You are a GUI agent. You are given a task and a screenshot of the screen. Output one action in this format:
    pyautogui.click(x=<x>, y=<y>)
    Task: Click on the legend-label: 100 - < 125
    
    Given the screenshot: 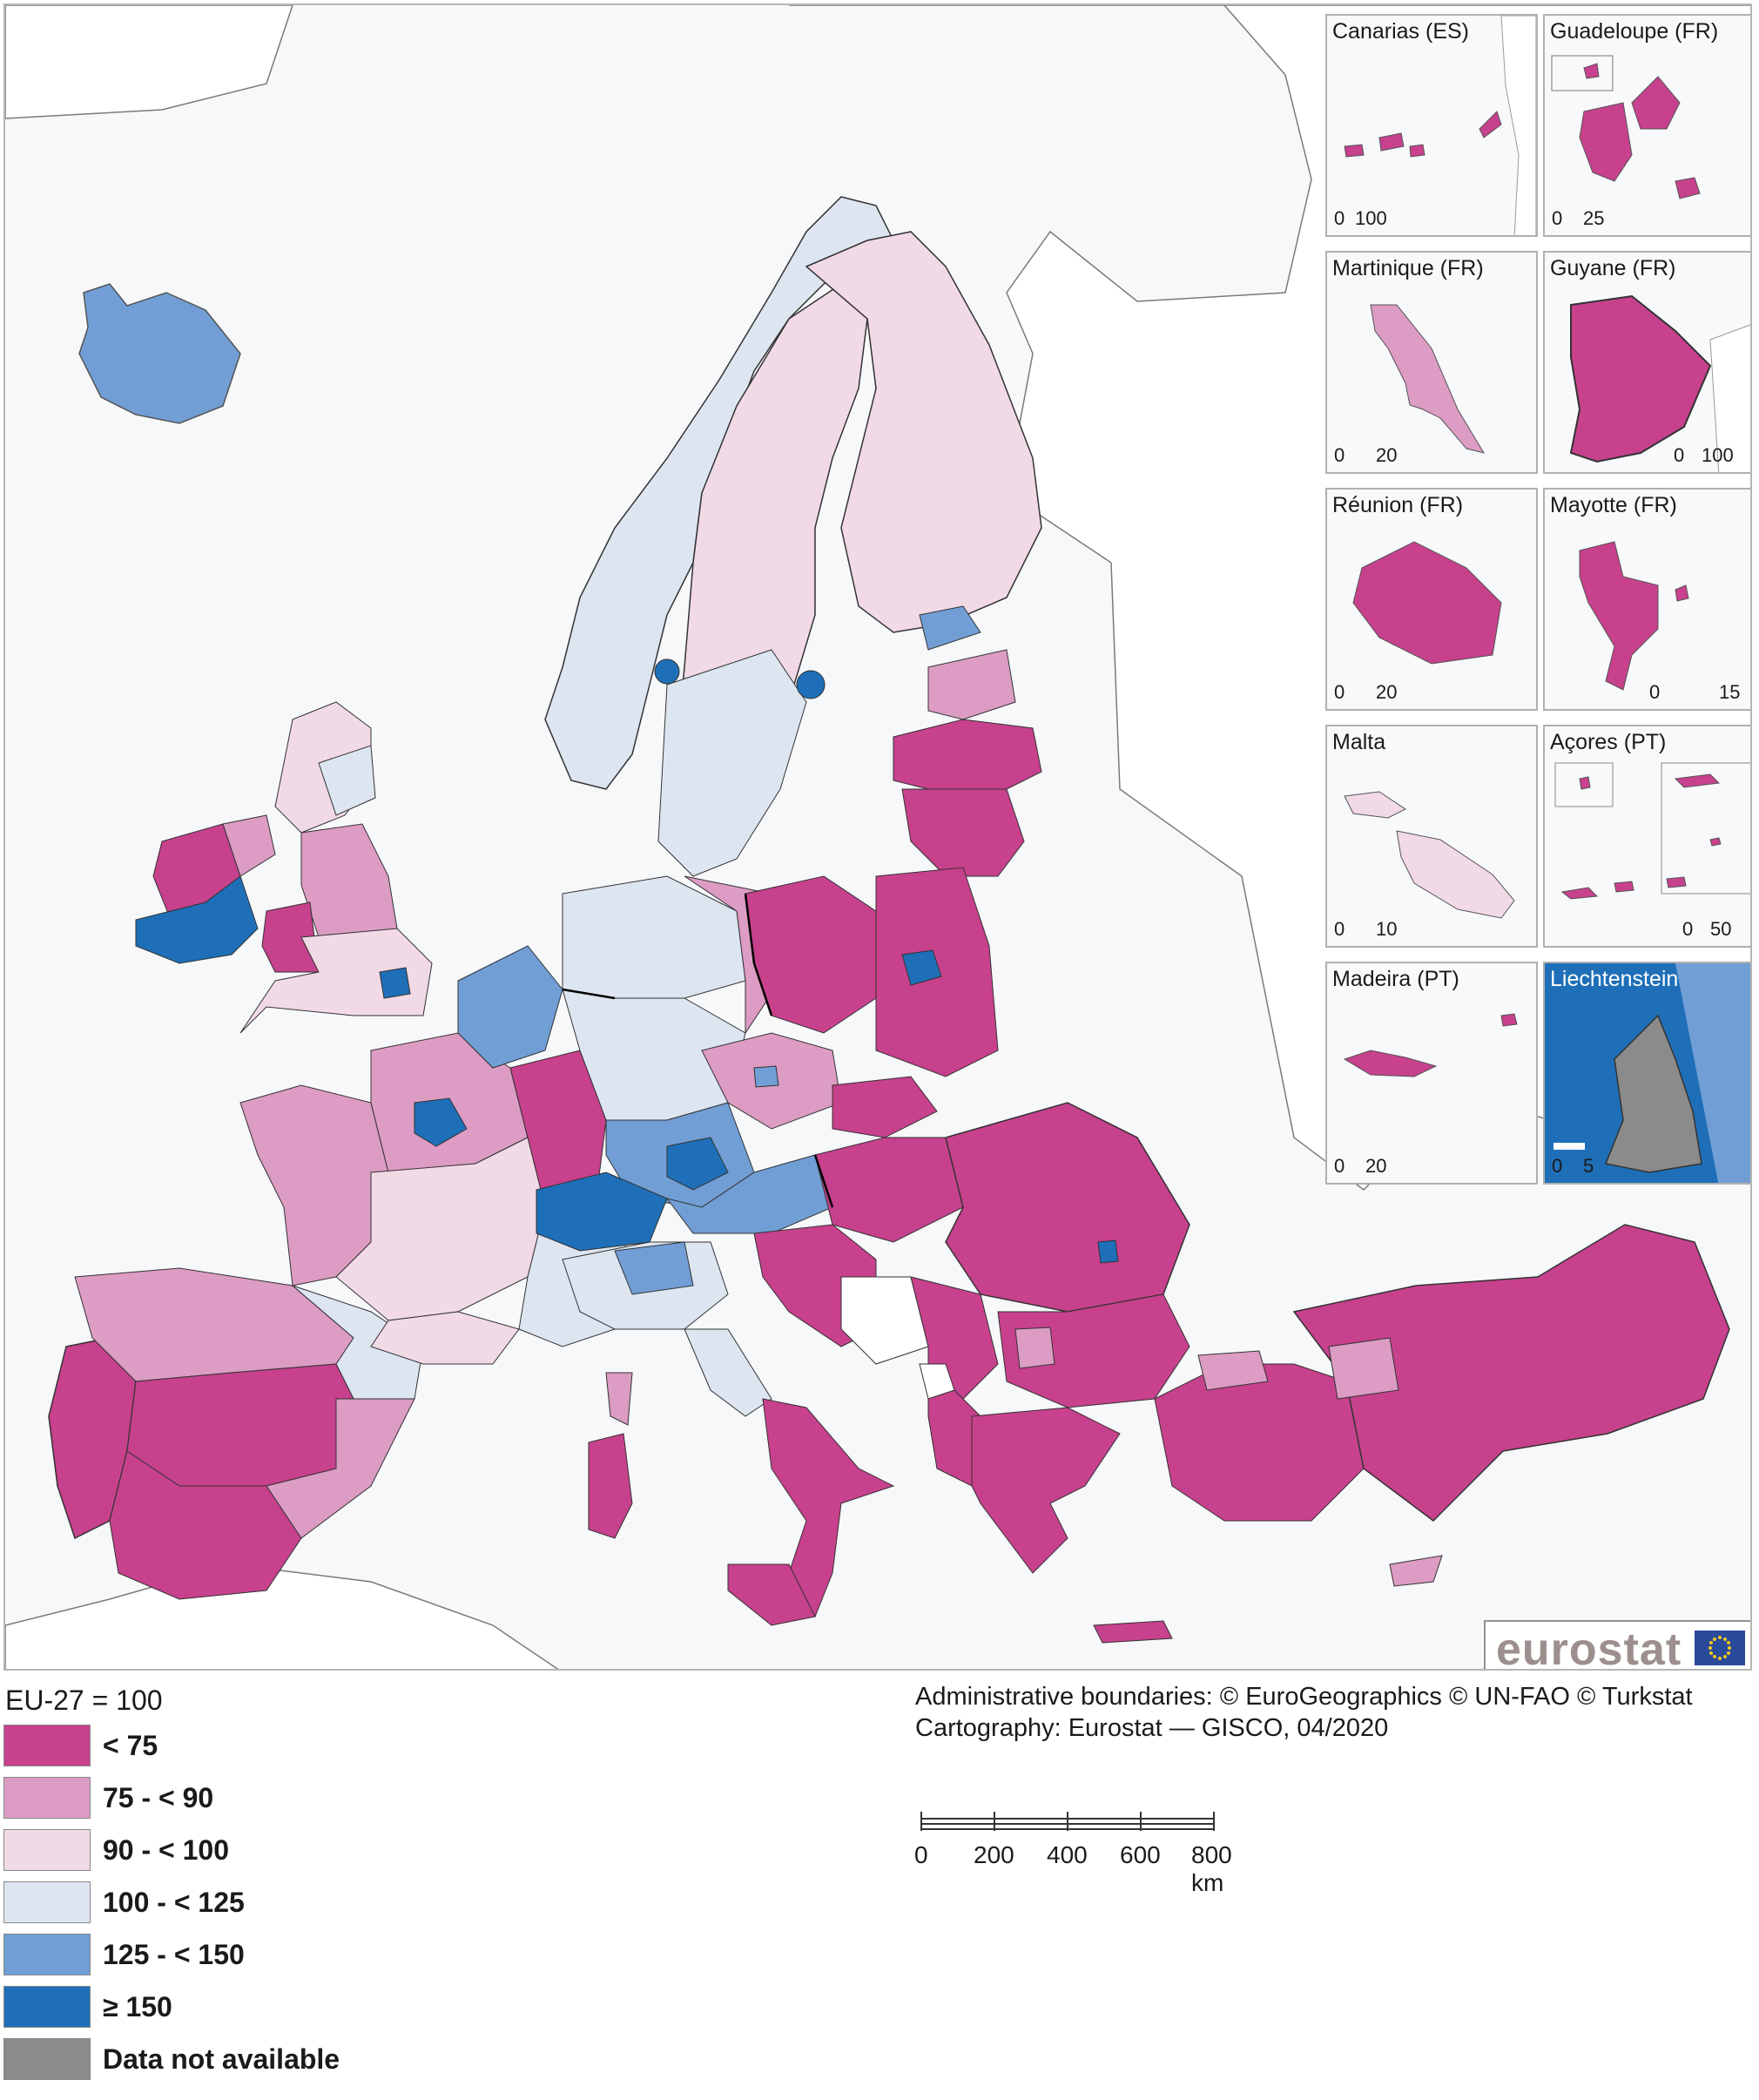 What is the action you would take?
    pyautogui.click(x=174, y=1902)
    